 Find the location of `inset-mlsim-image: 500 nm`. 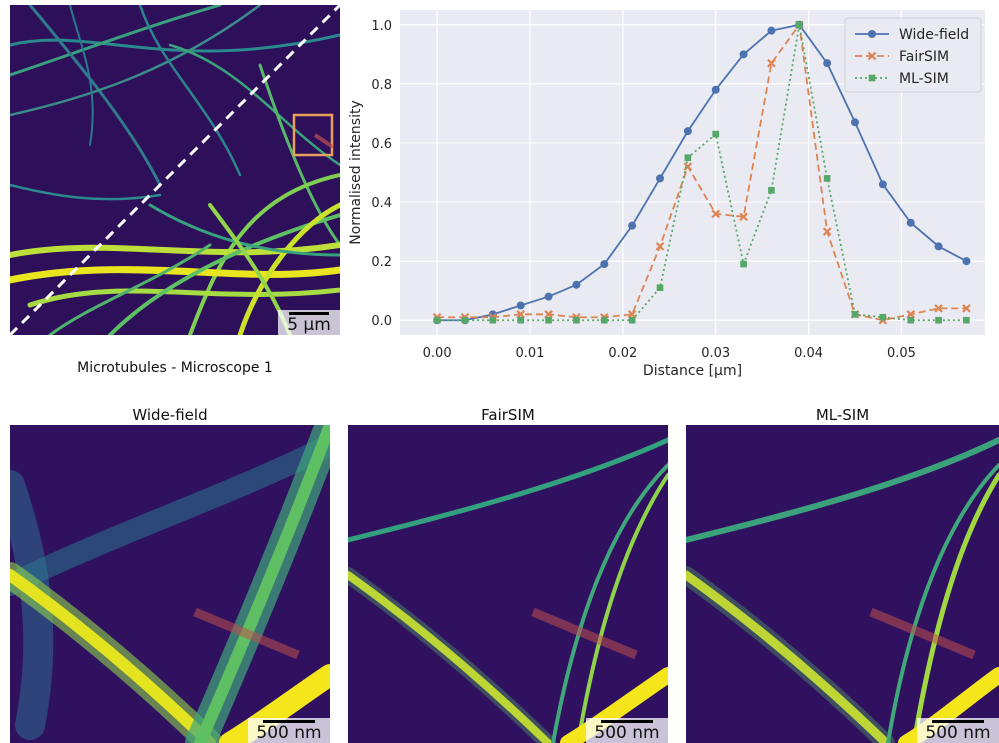

inset-mlsim-image: 500 nm is located at coordinates (842, 584).